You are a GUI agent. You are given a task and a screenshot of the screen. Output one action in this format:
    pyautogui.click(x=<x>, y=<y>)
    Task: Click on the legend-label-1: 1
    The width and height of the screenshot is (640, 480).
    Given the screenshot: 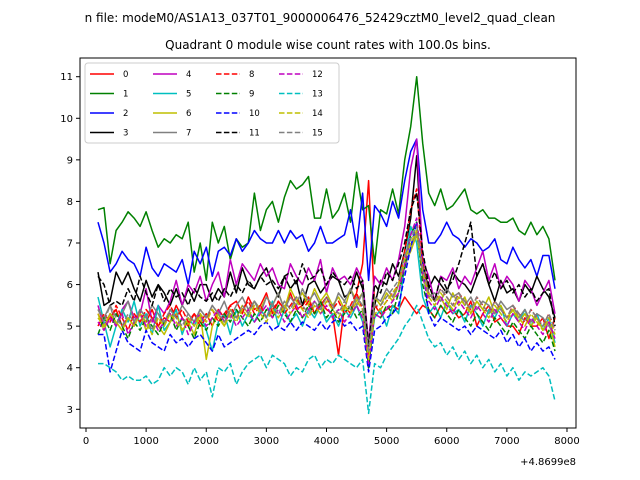 What is the action you would take?
    pyautogui.click(x=125, y=95)
    